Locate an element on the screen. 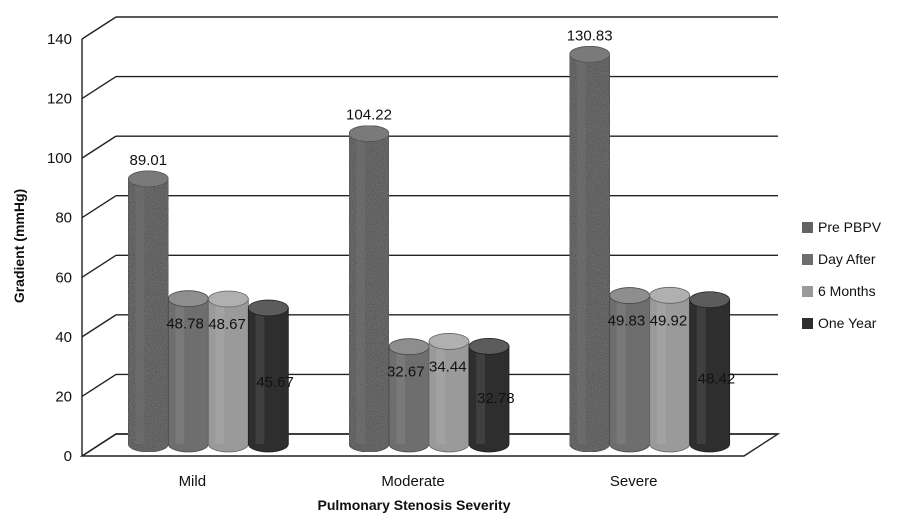  data-label: 130.83 is located at coordinates (590, 35).